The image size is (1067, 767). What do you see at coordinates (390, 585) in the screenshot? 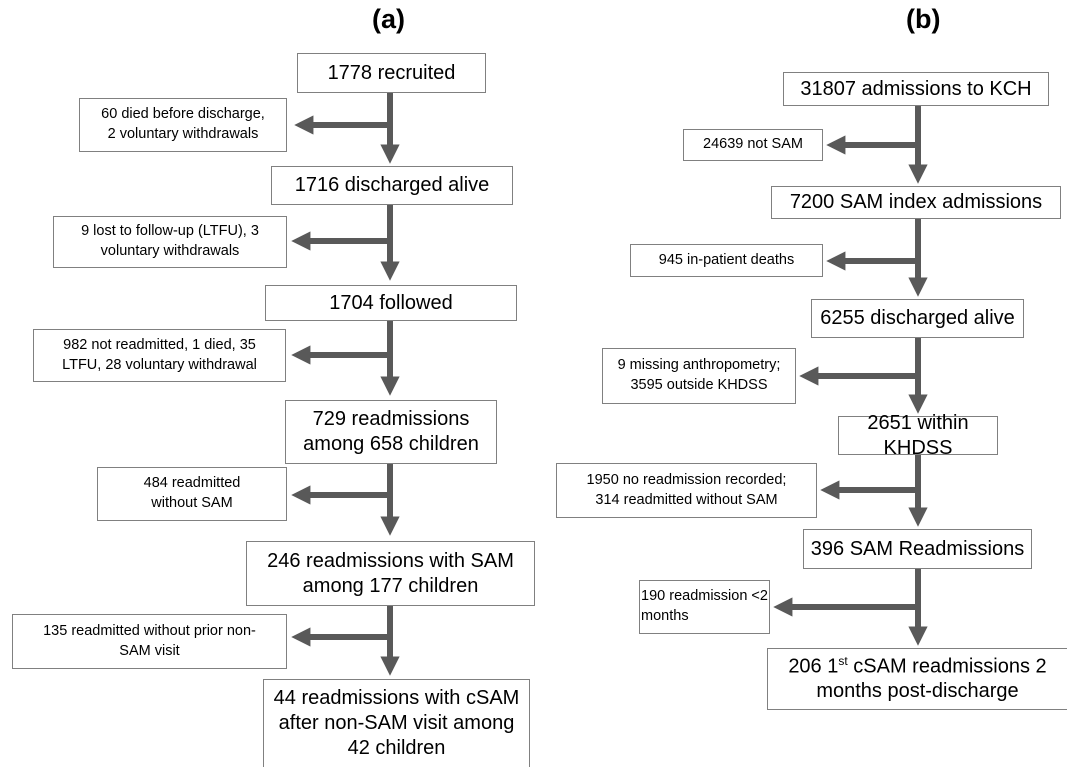
I see `box-sam-readmissions-line2: among 177 children` at bounding box center [390, 585].